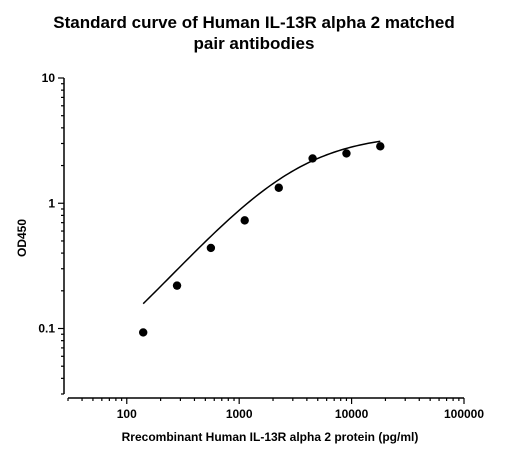  What do you see at coordinates (46, 329) in the screenshot?
I see `y-tick-label: 0.1` at bounding box center [46, 329].